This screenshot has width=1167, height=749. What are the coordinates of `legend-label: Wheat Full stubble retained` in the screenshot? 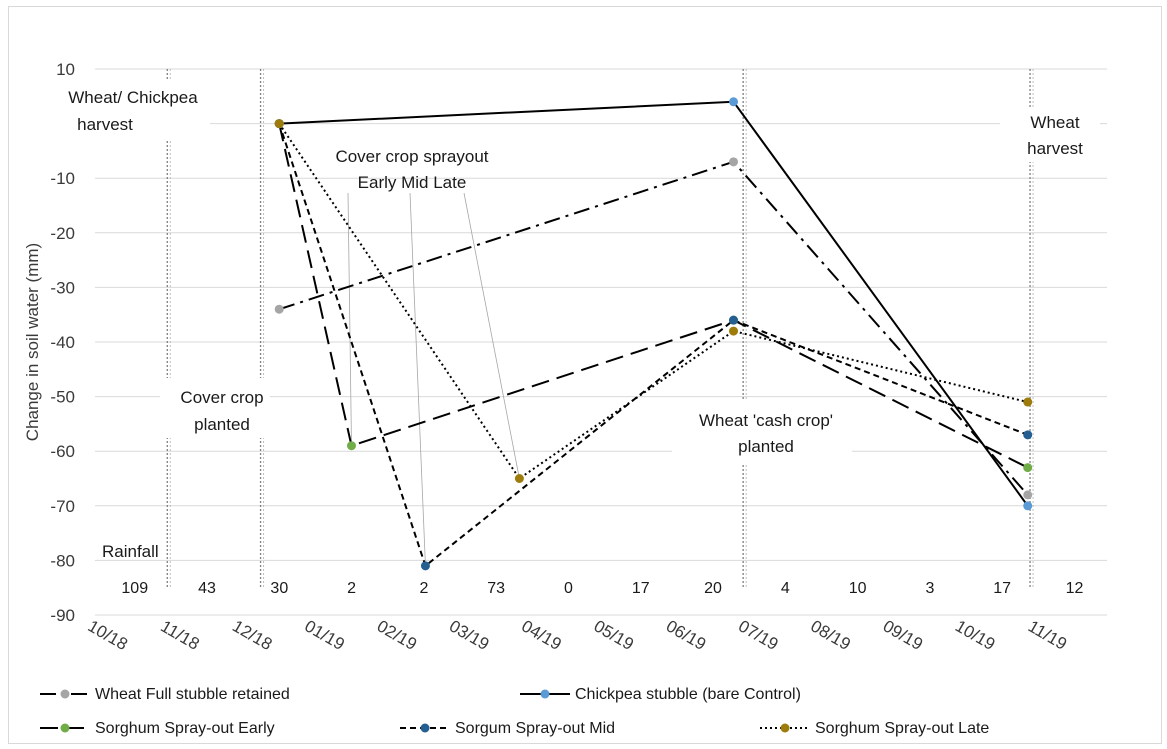 It's located at (192, 694).